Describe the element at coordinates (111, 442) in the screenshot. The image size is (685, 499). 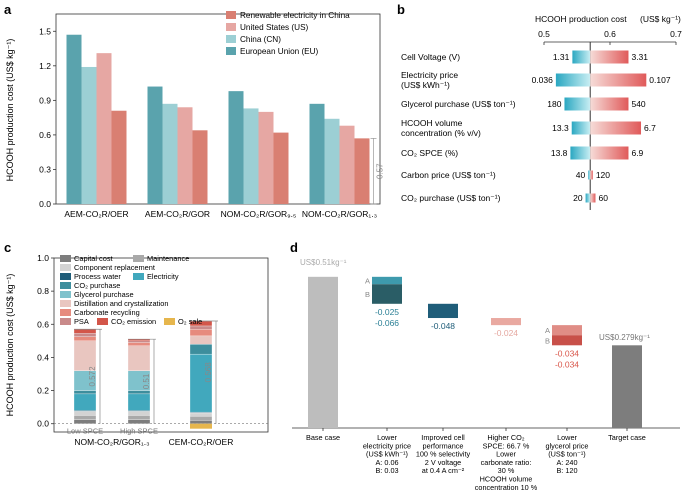
I see `panel-c-category-label: NOM-CO₂R/GOR₁.₃` at that location.